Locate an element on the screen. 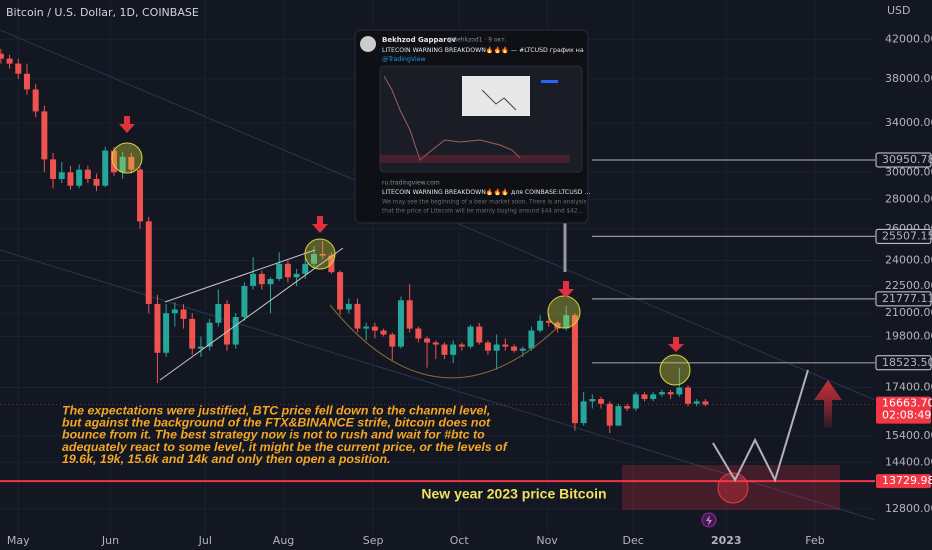  y-tick-label: 21000.00 is located at coordinates (908, 312).